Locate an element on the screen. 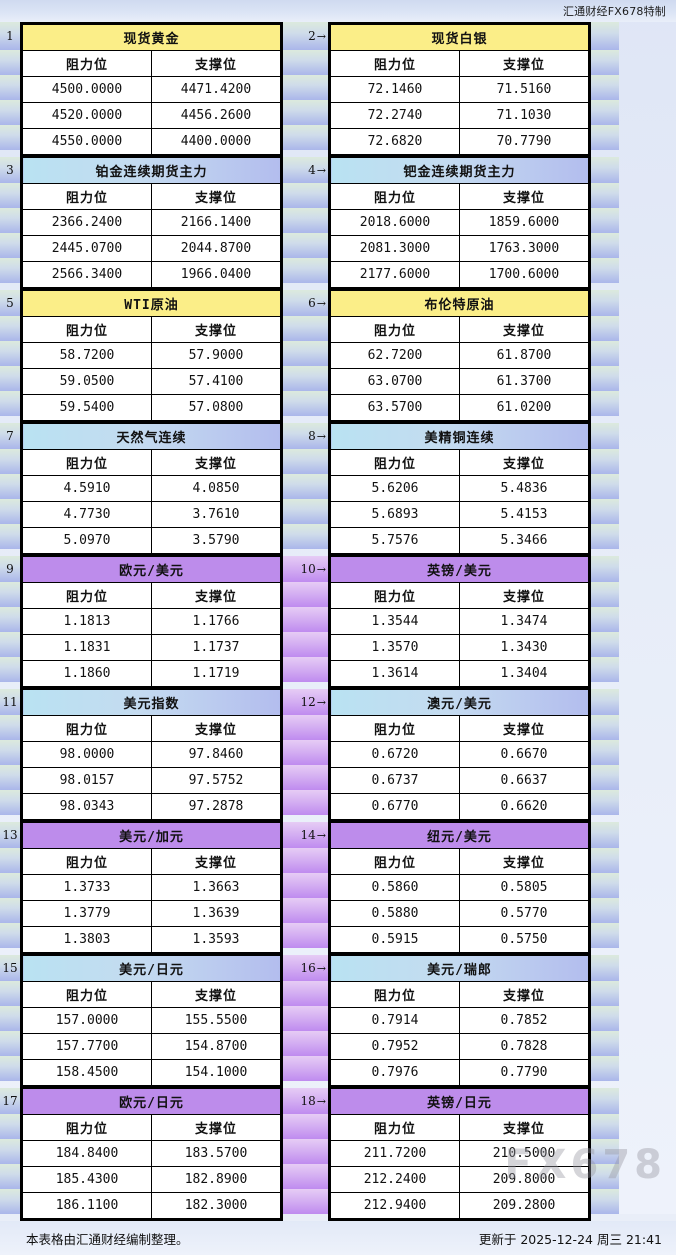 This screenshot has width=676, height=1255. table-row: 58.7200 57.9000 is located at coordinates (151, 355).